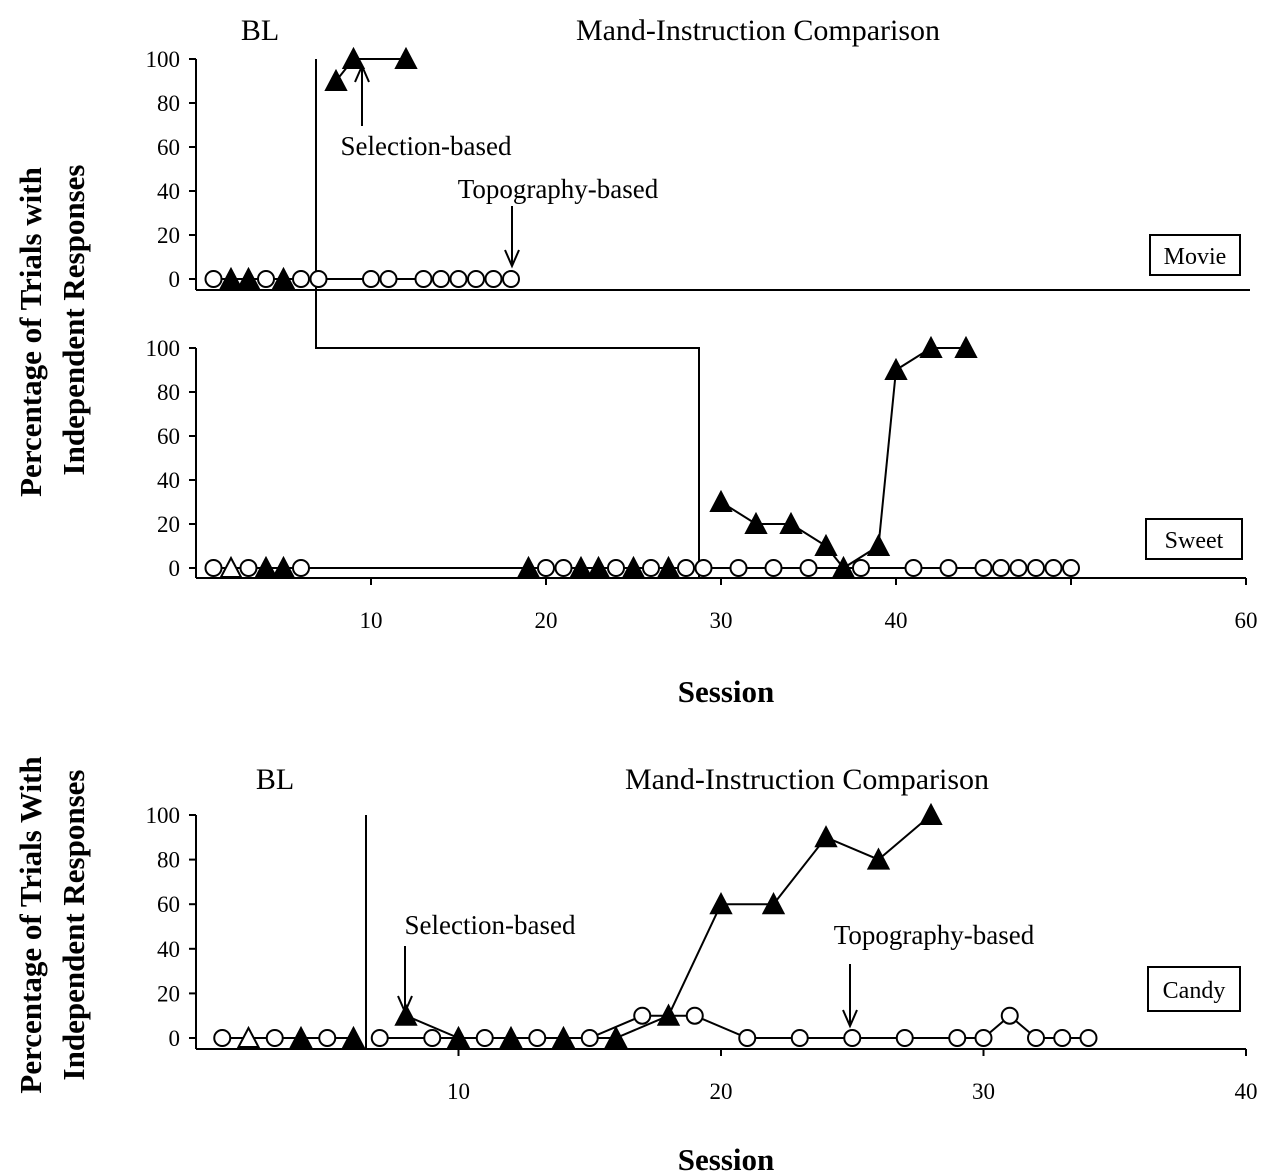  I want to click on top-x-axis-title: Session, so click(726, 691).